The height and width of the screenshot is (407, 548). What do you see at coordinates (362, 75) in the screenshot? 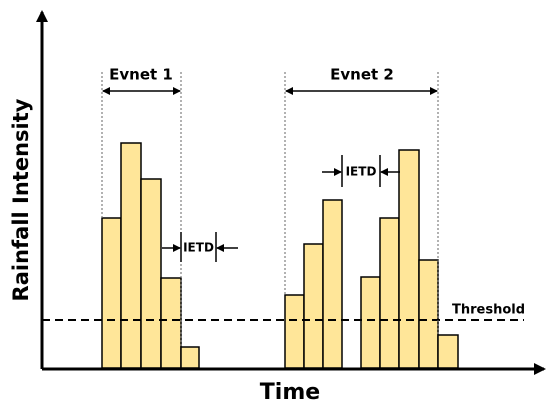
I see `event-label: Evnet 2` at bounding box center [362, 75].